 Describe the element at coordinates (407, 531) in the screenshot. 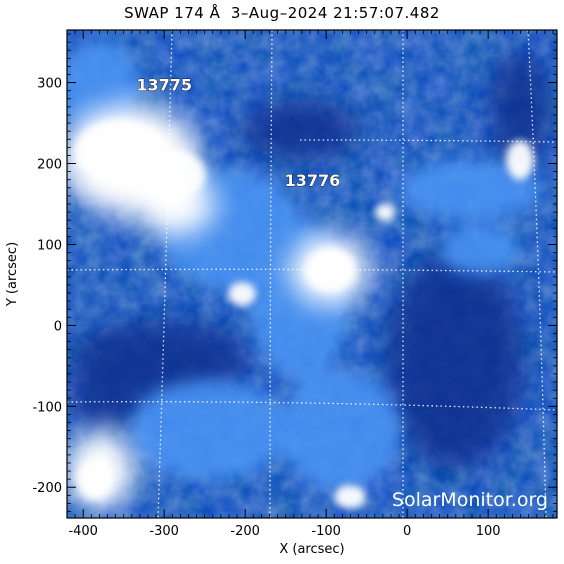

I see `x-tick-label: 0` at that location.